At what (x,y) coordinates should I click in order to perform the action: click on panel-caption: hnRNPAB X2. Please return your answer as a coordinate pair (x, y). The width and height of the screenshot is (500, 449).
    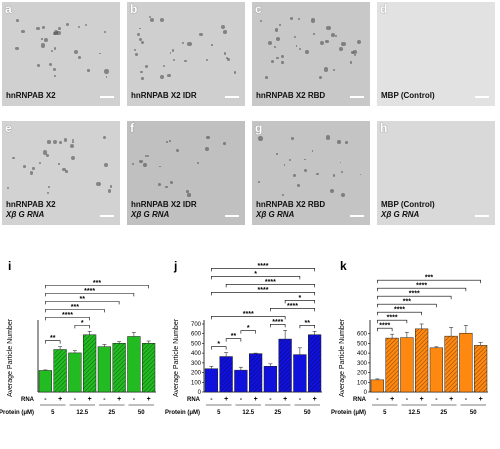
    Looking at the image, I should click on (31, 96).